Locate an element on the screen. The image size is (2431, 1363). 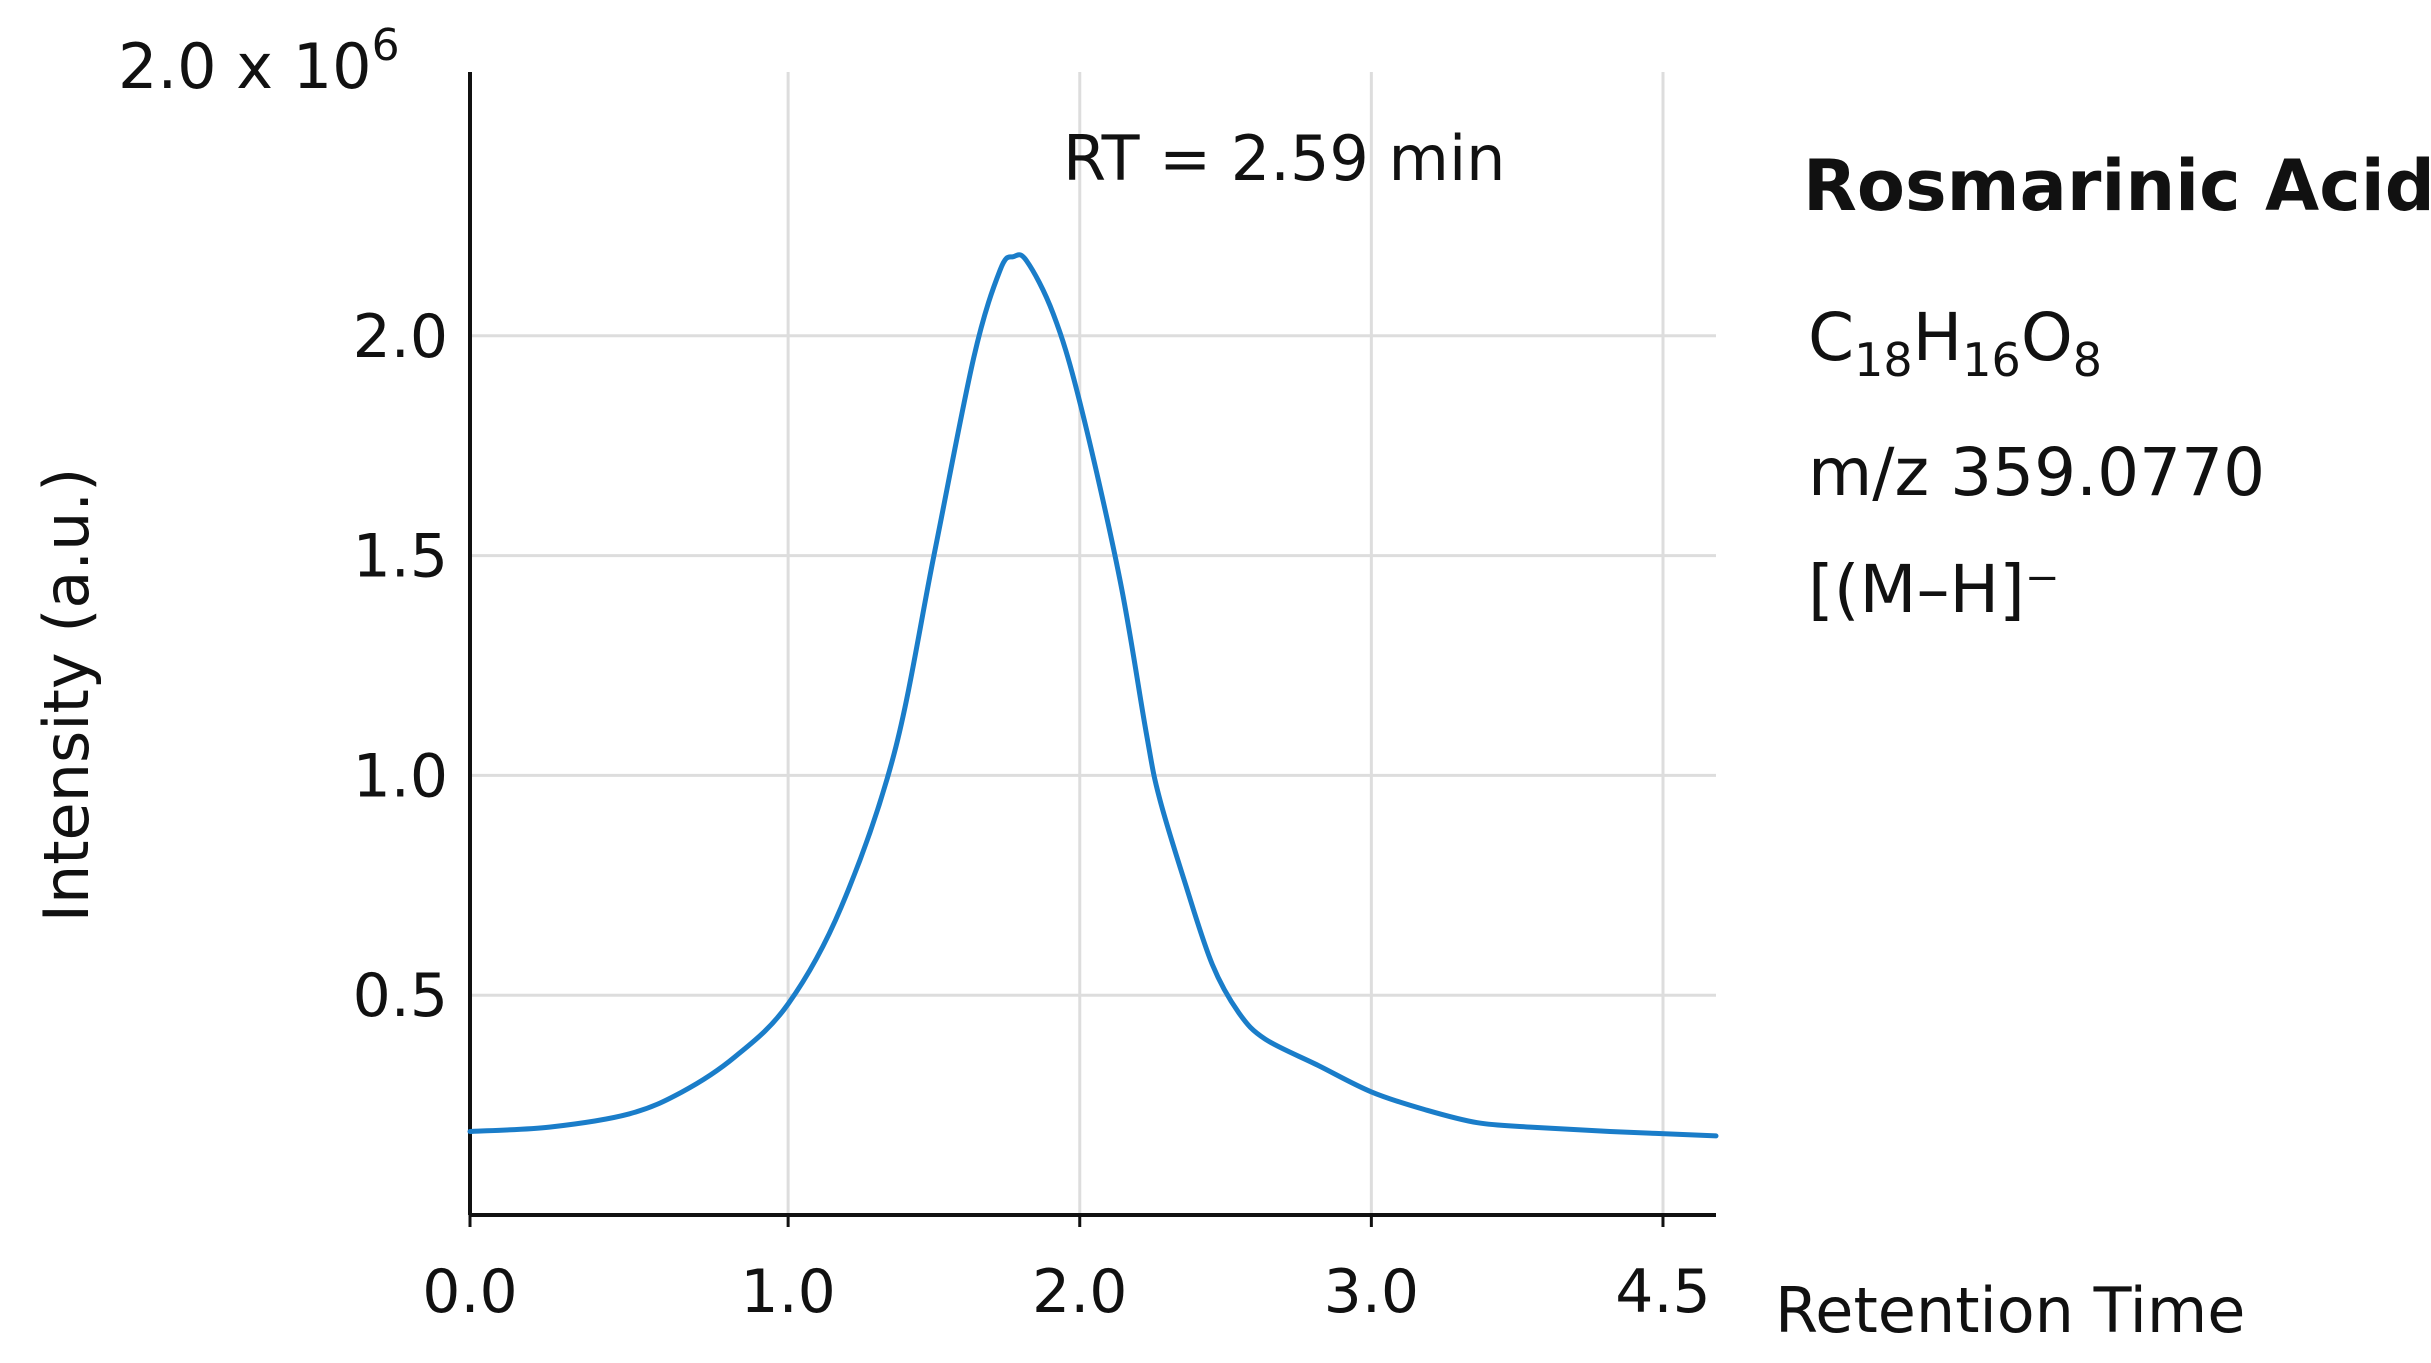
formula-element: C is located at coordinates (1831, 337).